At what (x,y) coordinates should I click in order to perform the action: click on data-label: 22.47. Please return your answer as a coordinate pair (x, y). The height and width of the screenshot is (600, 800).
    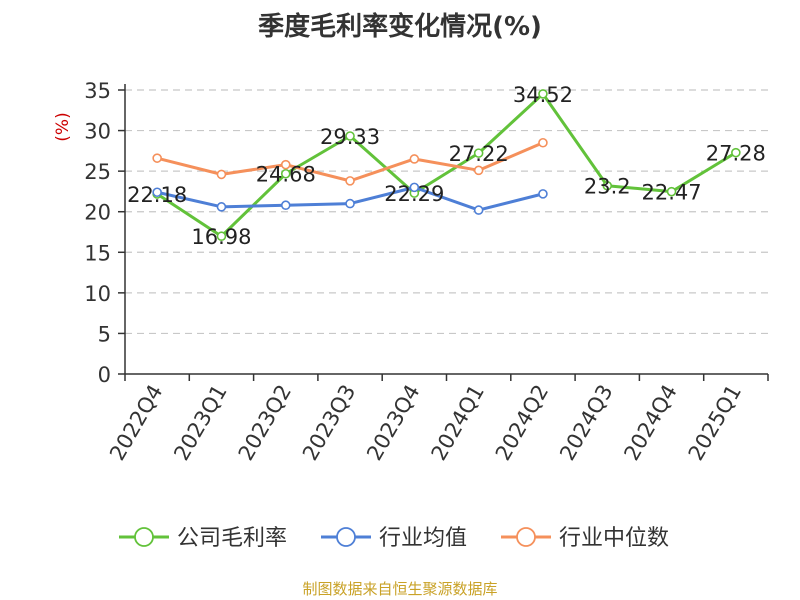
    Looking at the image, I should click on (671, 193).